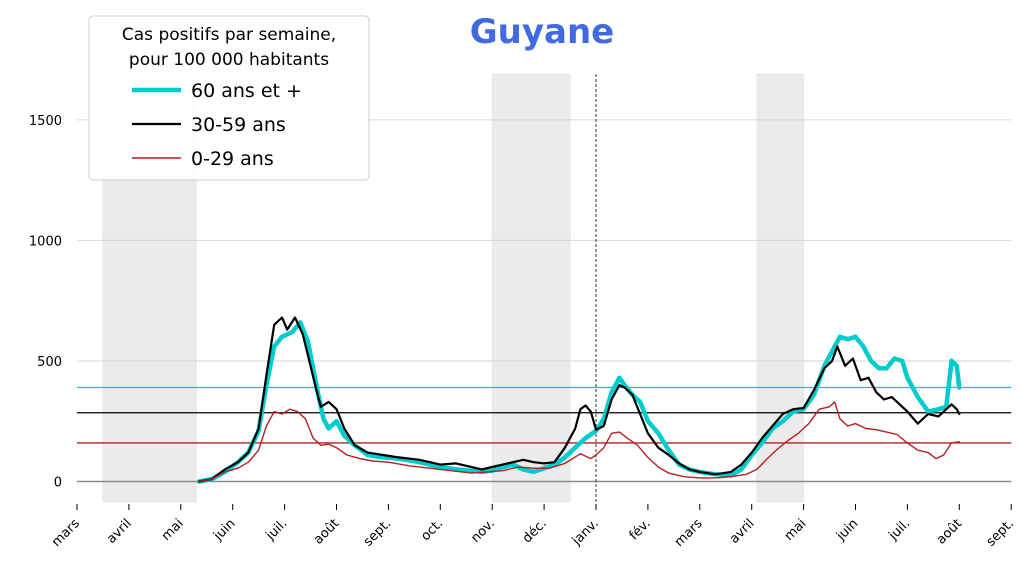 This screenshot has width=1035, height=580. I want to click on y-tick-label-1500: 1500, so click(45, 121).